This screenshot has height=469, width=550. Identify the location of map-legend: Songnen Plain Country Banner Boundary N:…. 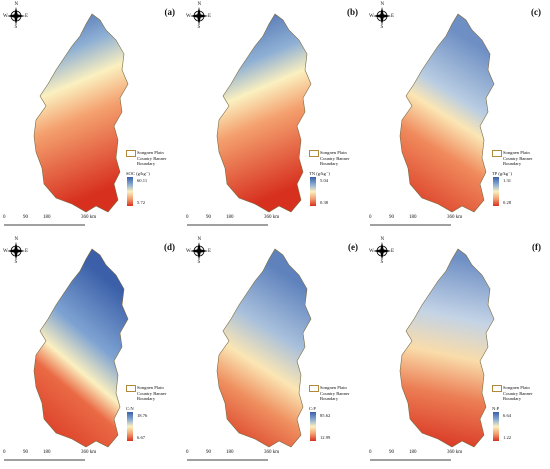
(521, 415).